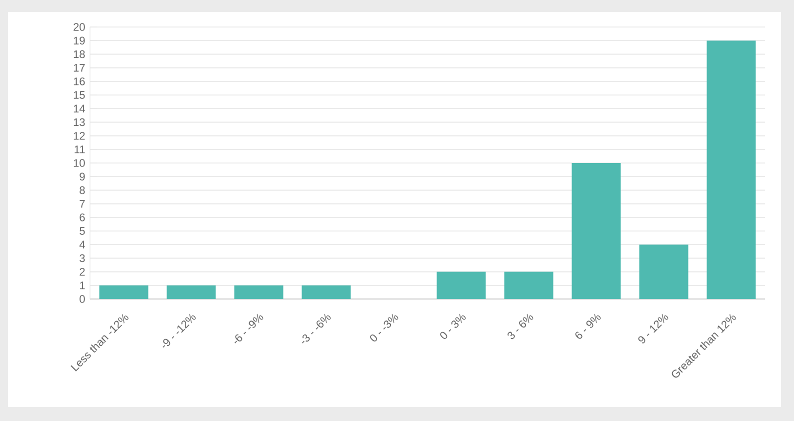  Describe the element at coordinates (82, 244) in the screenshot. I see `y-tick-label: 4` at that location.